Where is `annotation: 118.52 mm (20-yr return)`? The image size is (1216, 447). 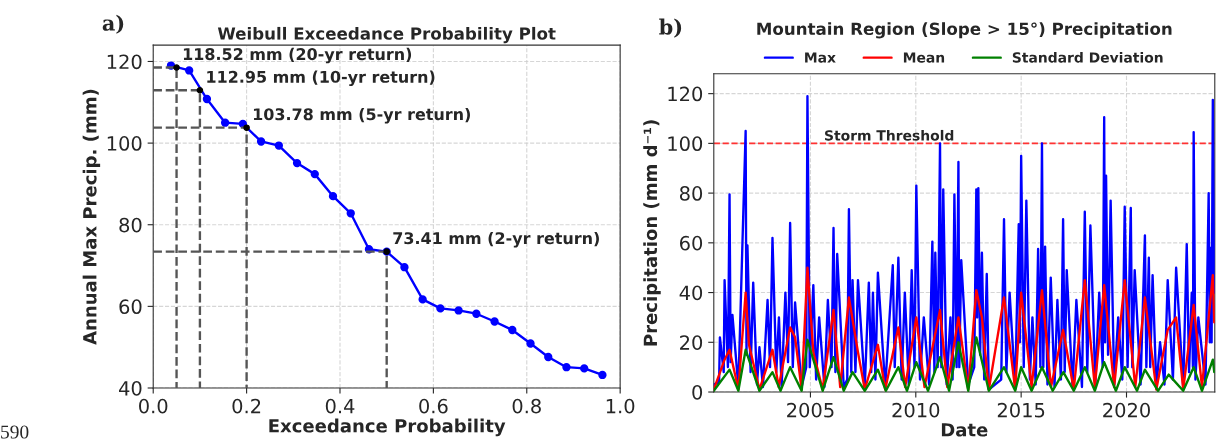
annotation: 118.52 mm (20-yr return) is located at coordinates (297, 55).